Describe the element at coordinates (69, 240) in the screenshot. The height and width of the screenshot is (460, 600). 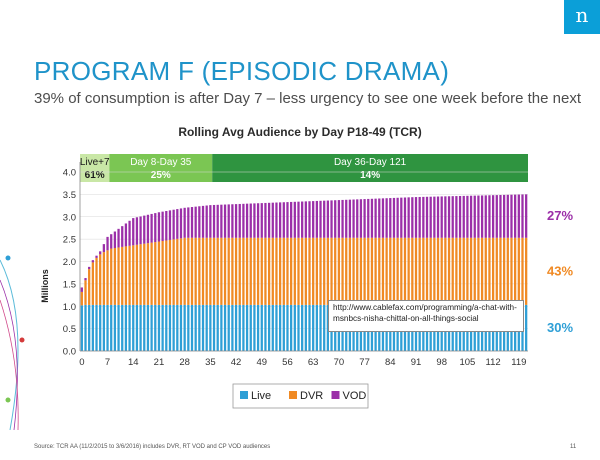
I see `y-tick-label: 2.5` at that location.